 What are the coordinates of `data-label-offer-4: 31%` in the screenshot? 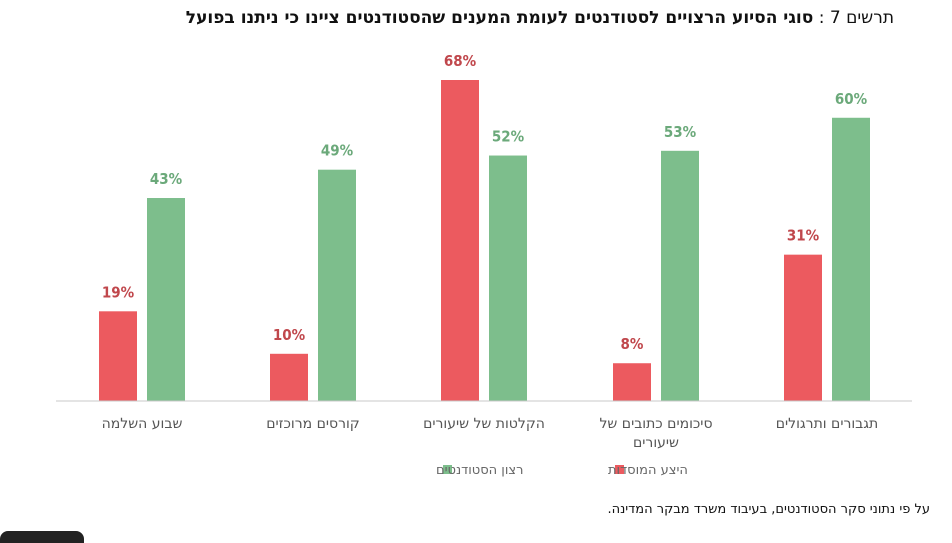 It's located at (803, 236).